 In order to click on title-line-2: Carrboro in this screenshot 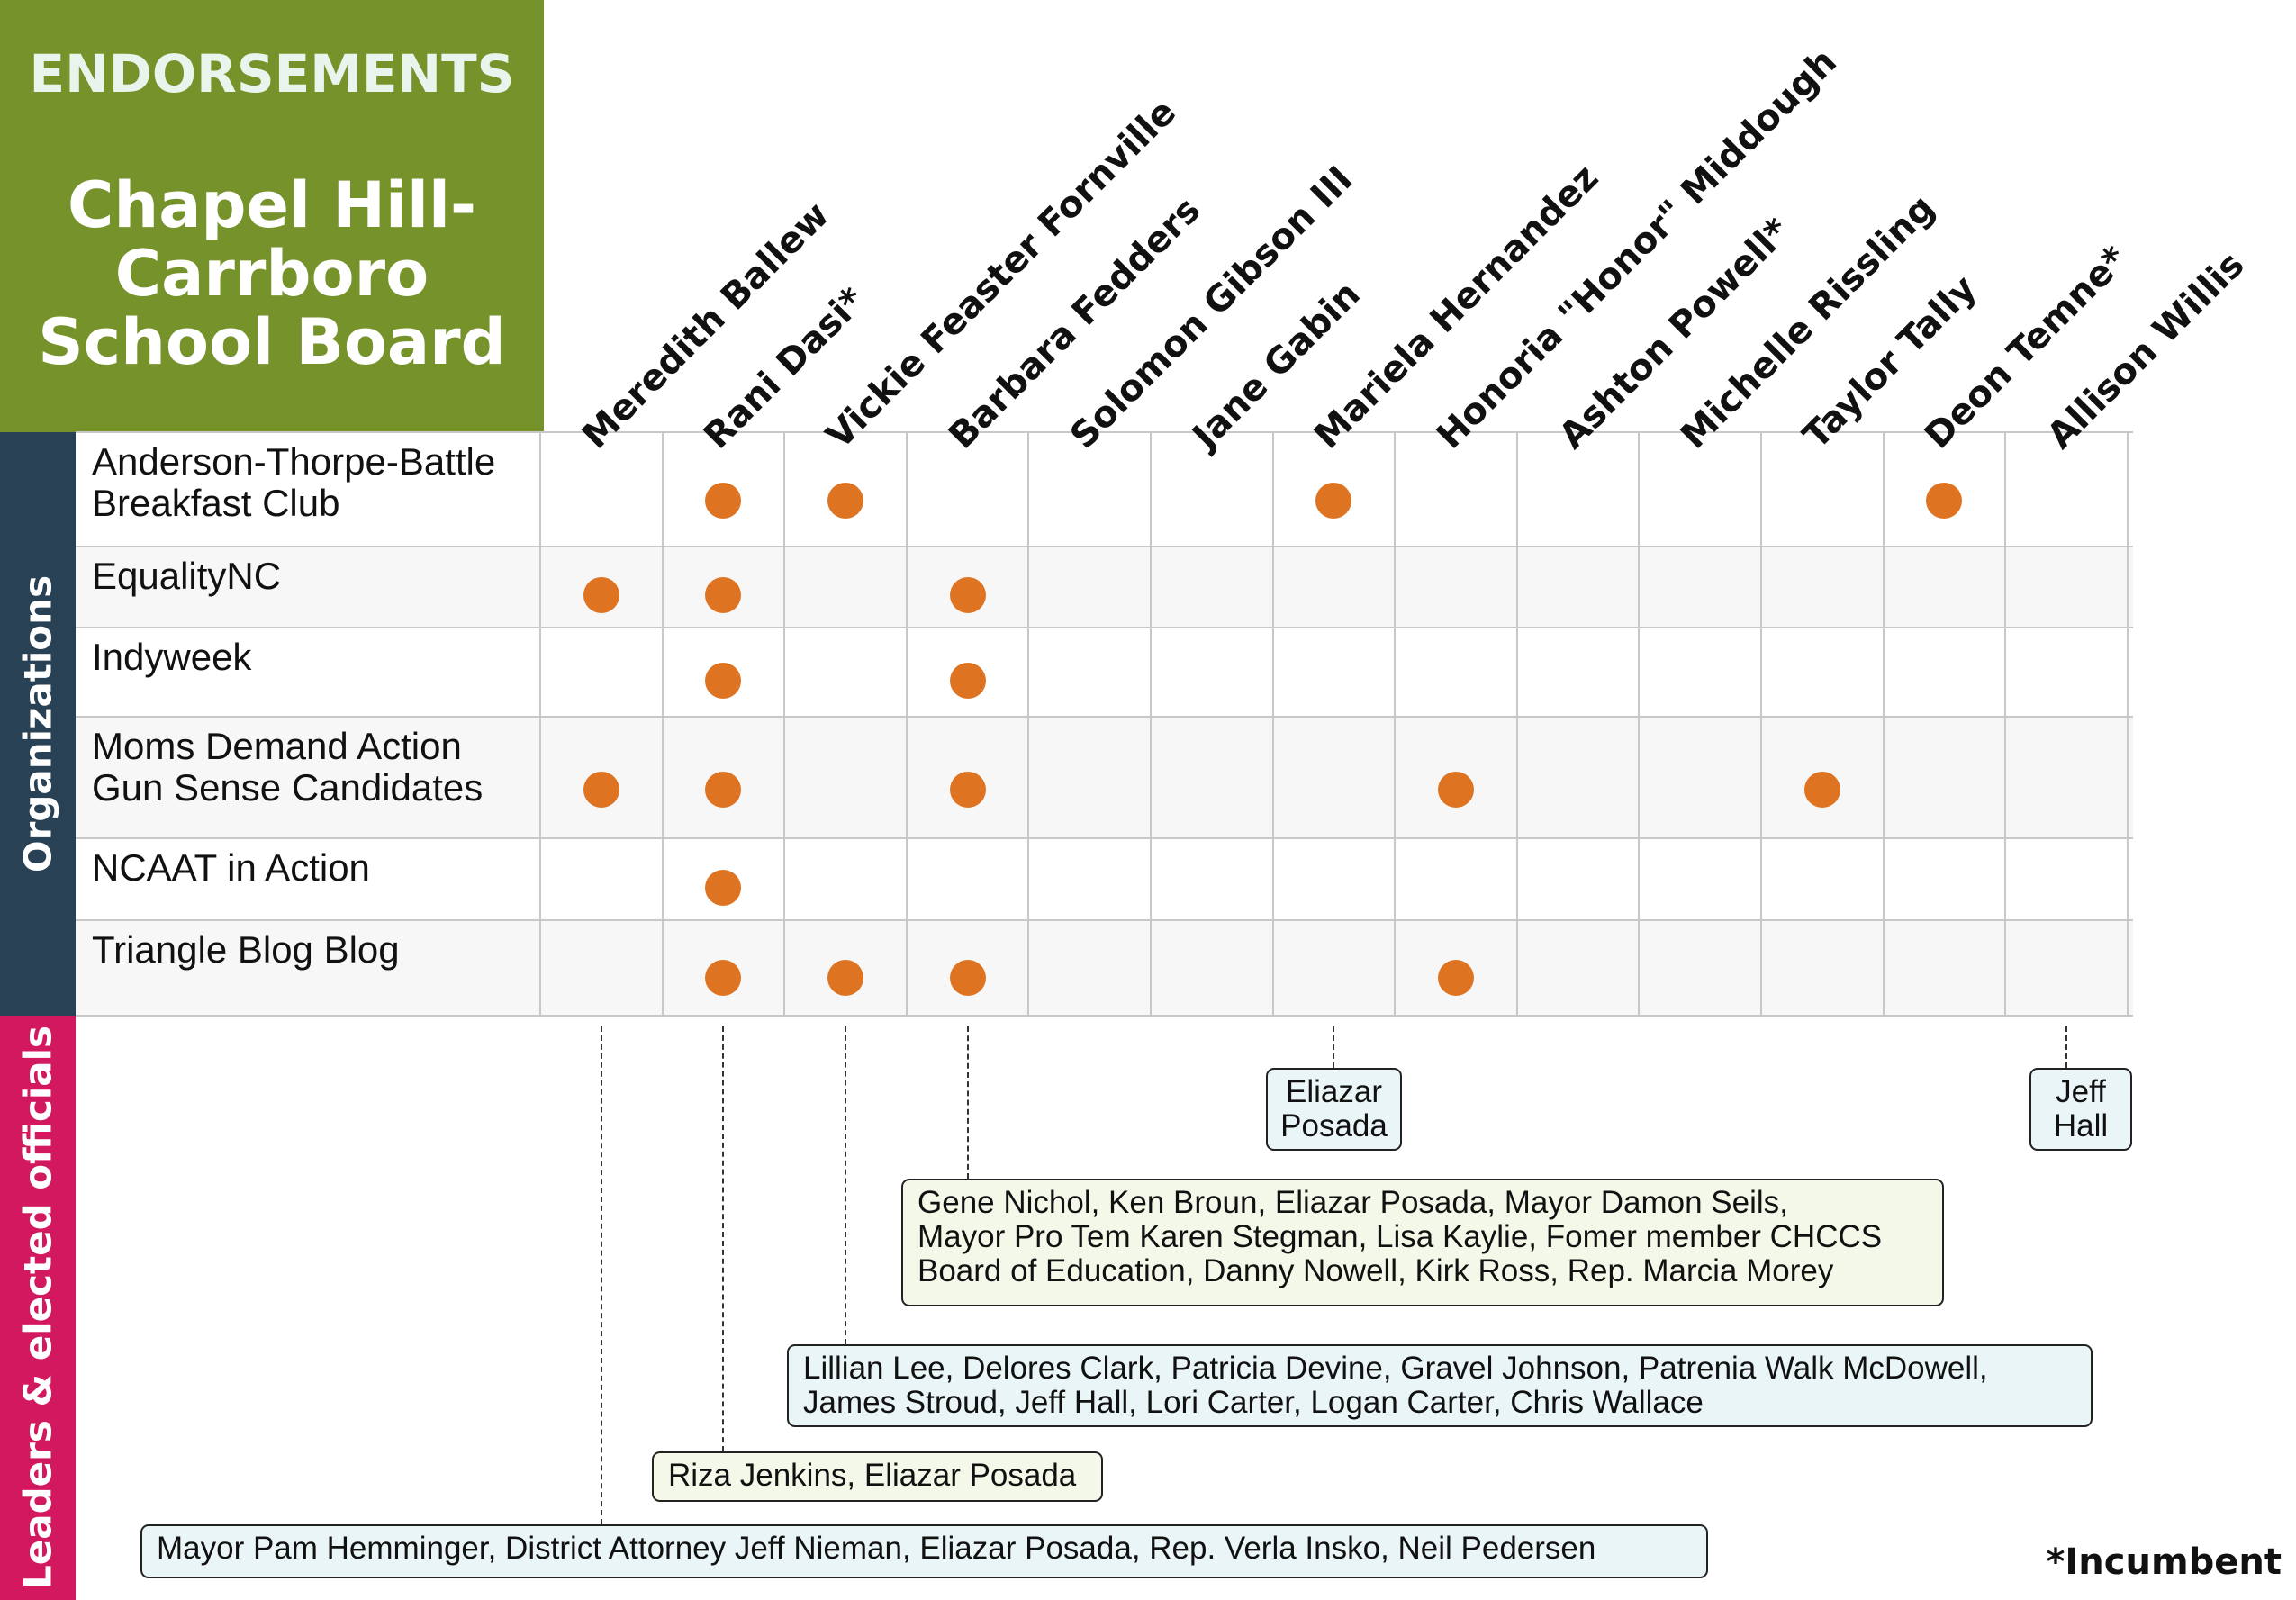, I will do `click(272, 274)`.